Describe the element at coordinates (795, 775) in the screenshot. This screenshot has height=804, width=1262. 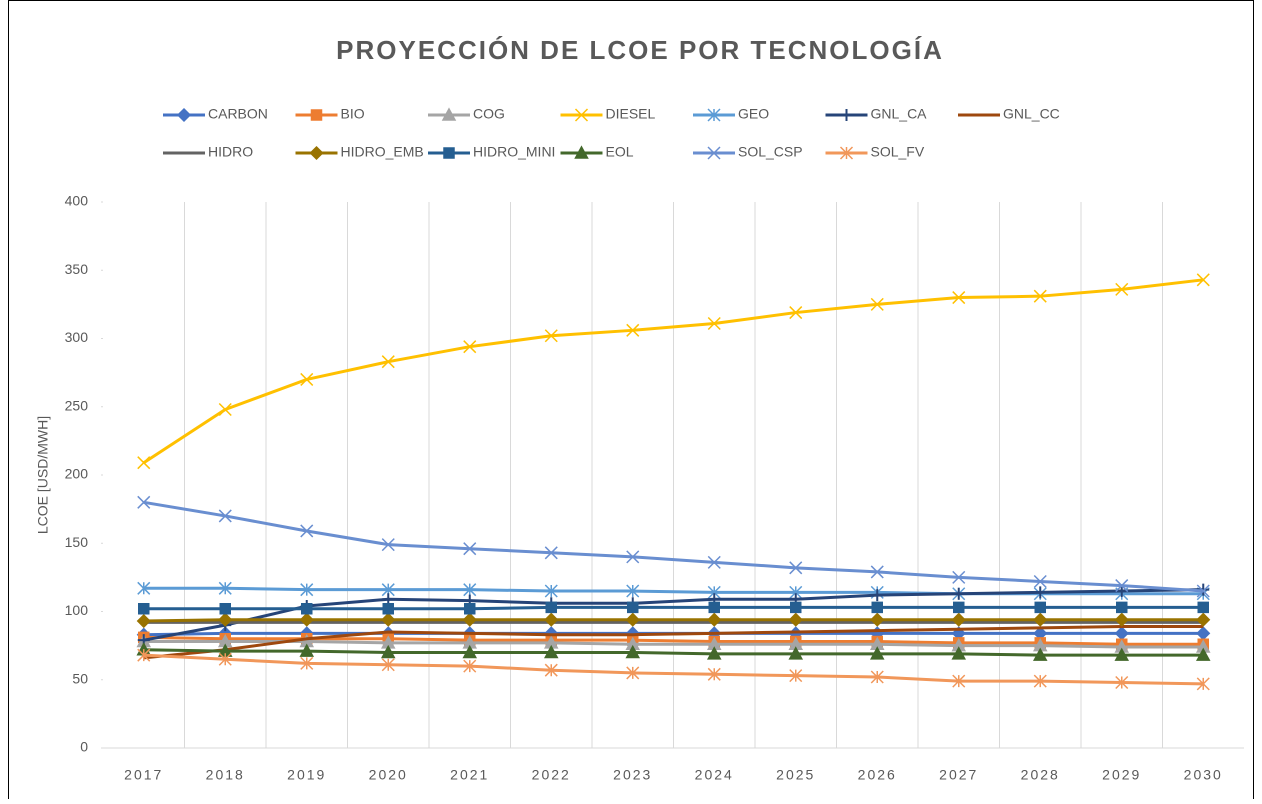
I see `x-tick-label: 2025` at that location.